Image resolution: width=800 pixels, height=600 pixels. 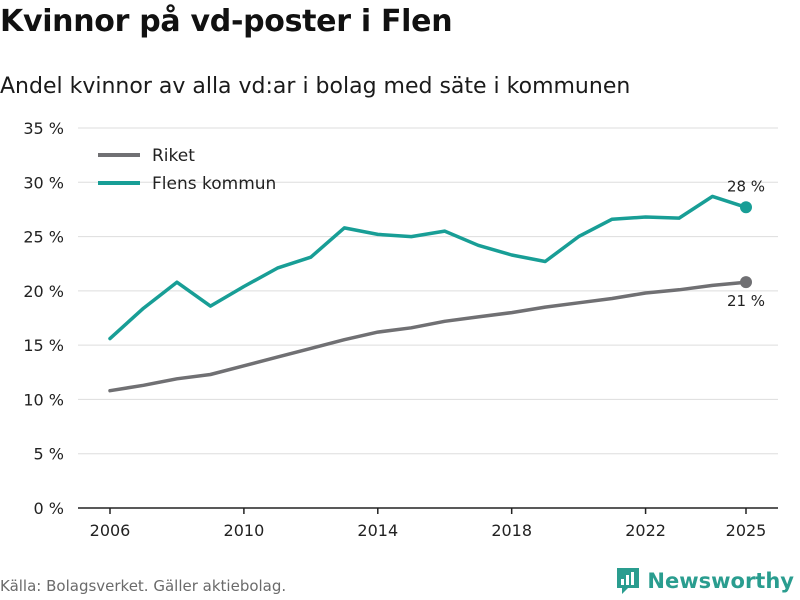 What do you see at coordinates (628, 581) in the screenshot?
I see `newsworthy-logo-icon` at bounding box center [628, 581].